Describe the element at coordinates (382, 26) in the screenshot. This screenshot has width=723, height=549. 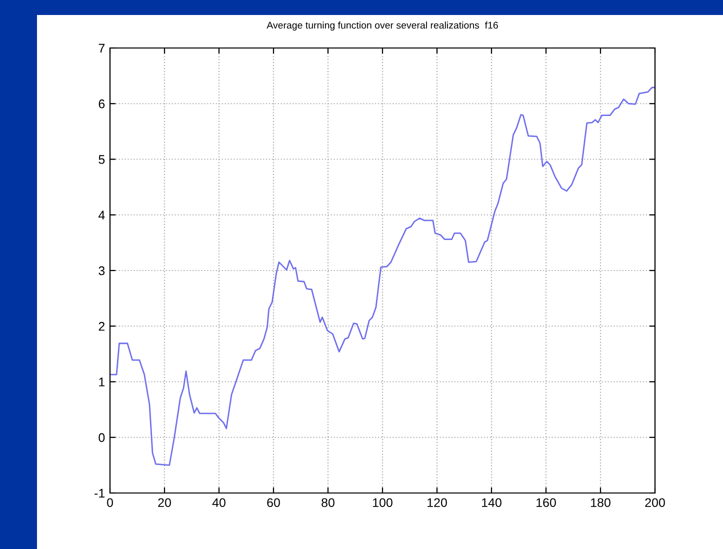
I see `chart-title: Average turning function over several realizations f16` at that location.